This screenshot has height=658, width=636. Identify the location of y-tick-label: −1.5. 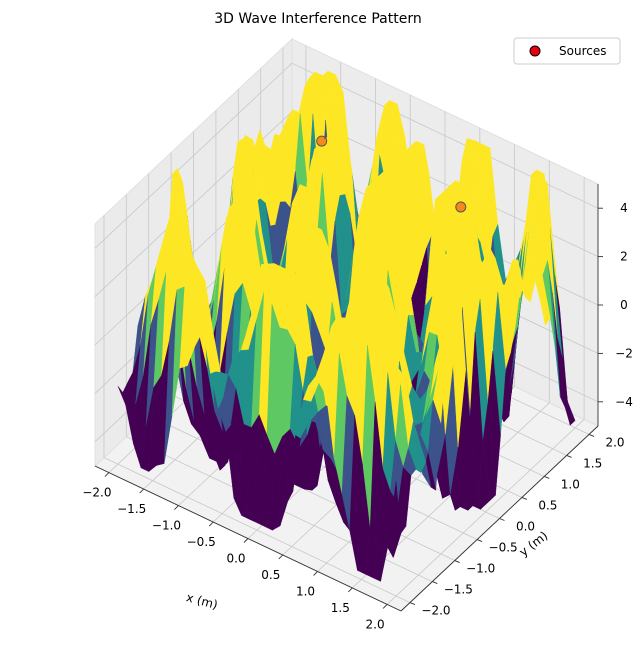
(458, 590).